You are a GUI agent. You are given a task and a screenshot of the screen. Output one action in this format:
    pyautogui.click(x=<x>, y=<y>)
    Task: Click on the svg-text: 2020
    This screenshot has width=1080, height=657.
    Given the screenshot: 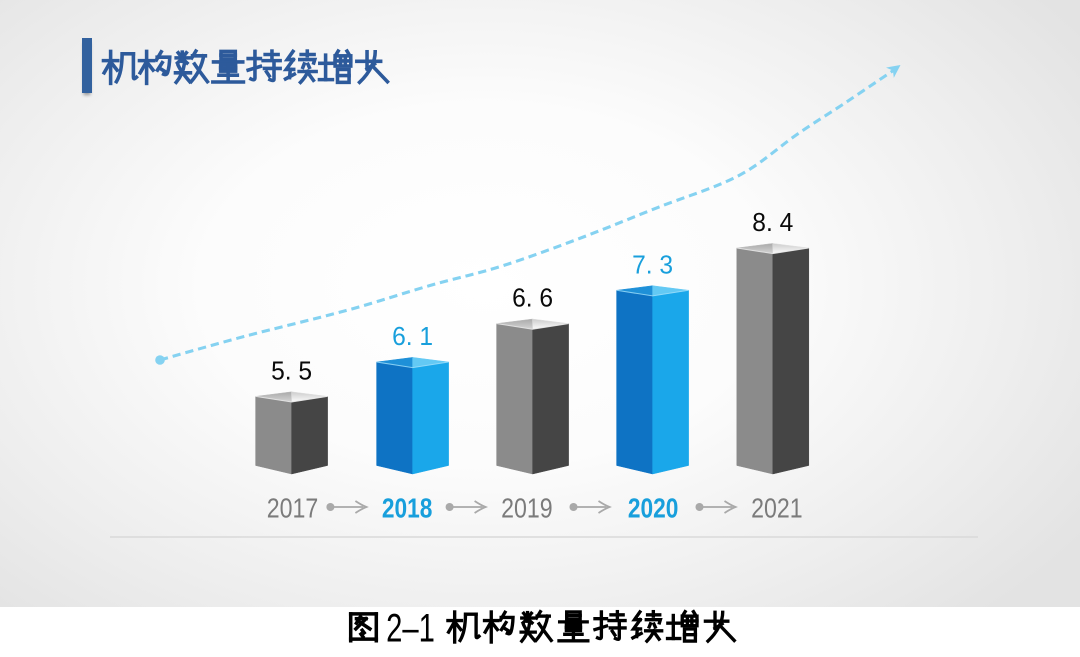 What is the action you would take?
    pyautogui.click(x=653, y=508)
    